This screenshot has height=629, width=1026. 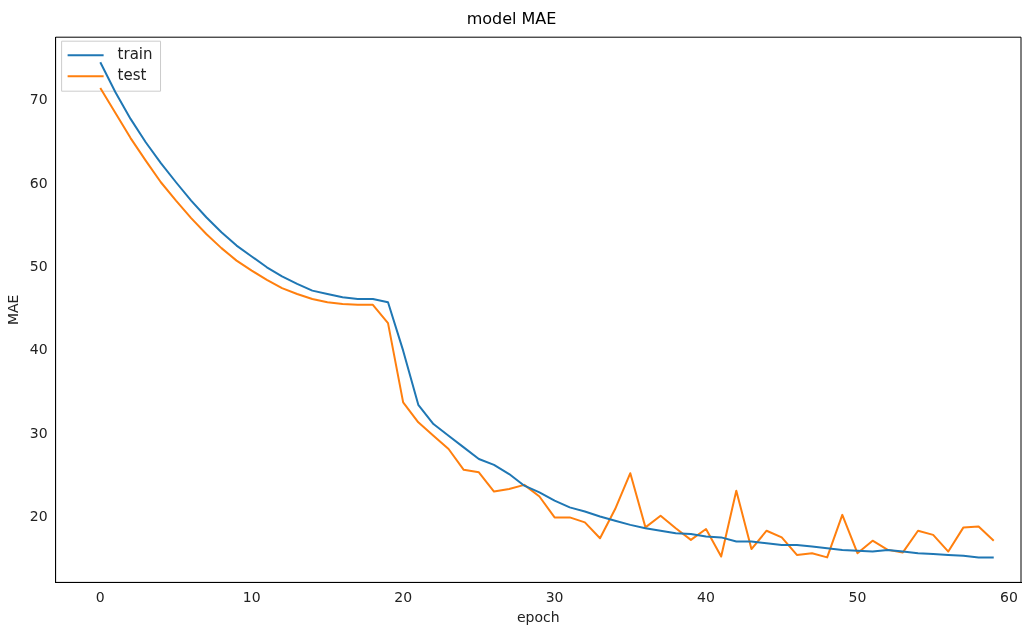 What do you see at coordinates (511, 18) in the screenshot?
I see `chart-title: model MAE` at bounding box center [511, 18].